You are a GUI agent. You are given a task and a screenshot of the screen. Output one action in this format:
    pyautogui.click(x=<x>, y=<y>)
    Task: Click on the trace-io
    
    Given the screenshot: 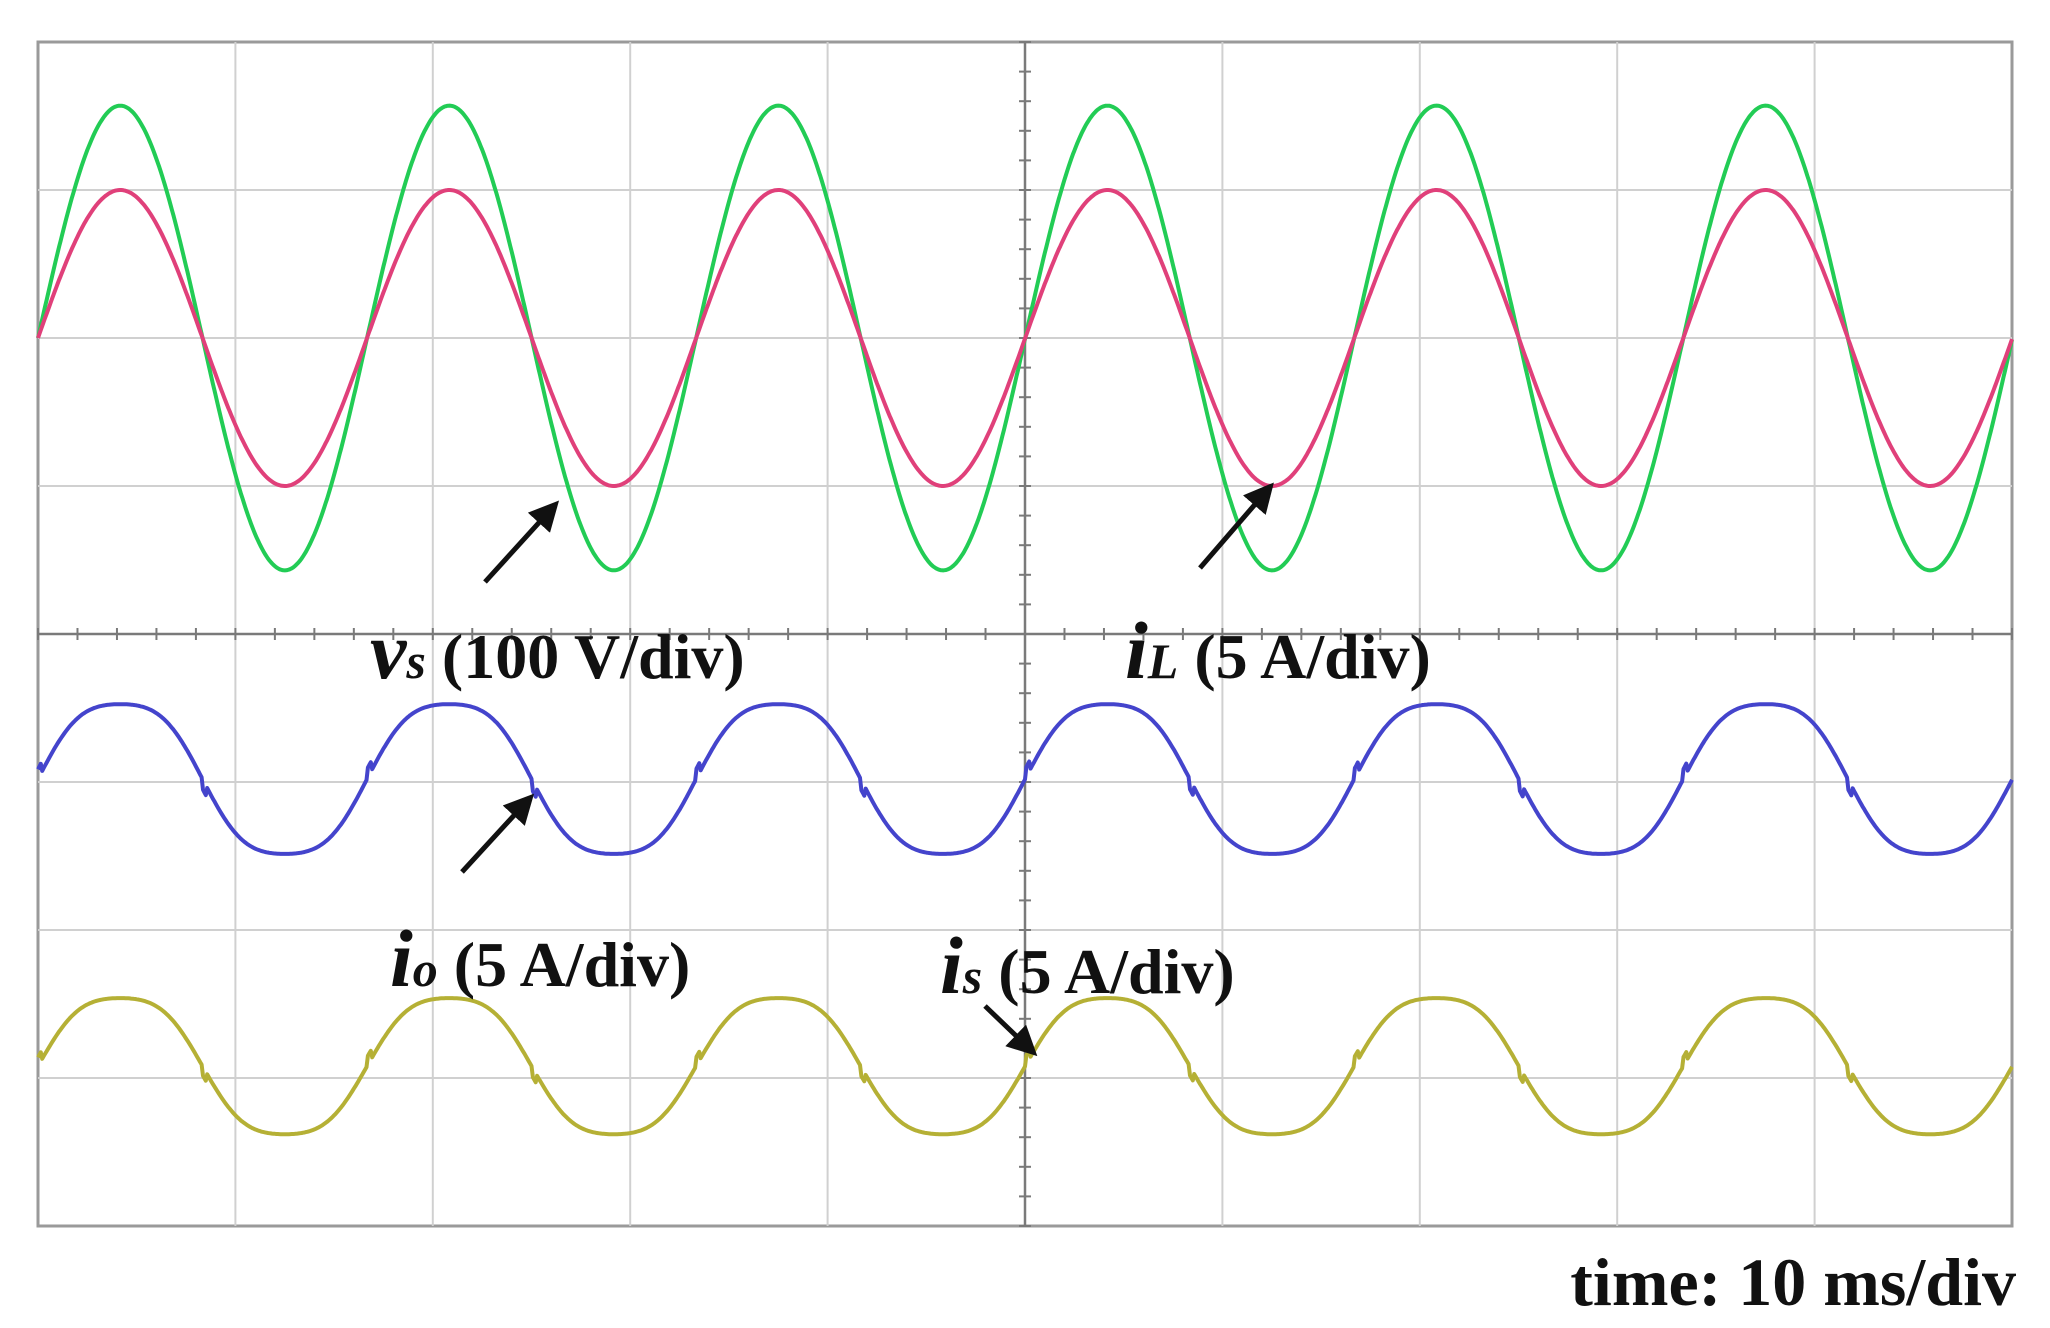 What is the action you would take?
    pyautogui.click(x=1025, y=779)
    